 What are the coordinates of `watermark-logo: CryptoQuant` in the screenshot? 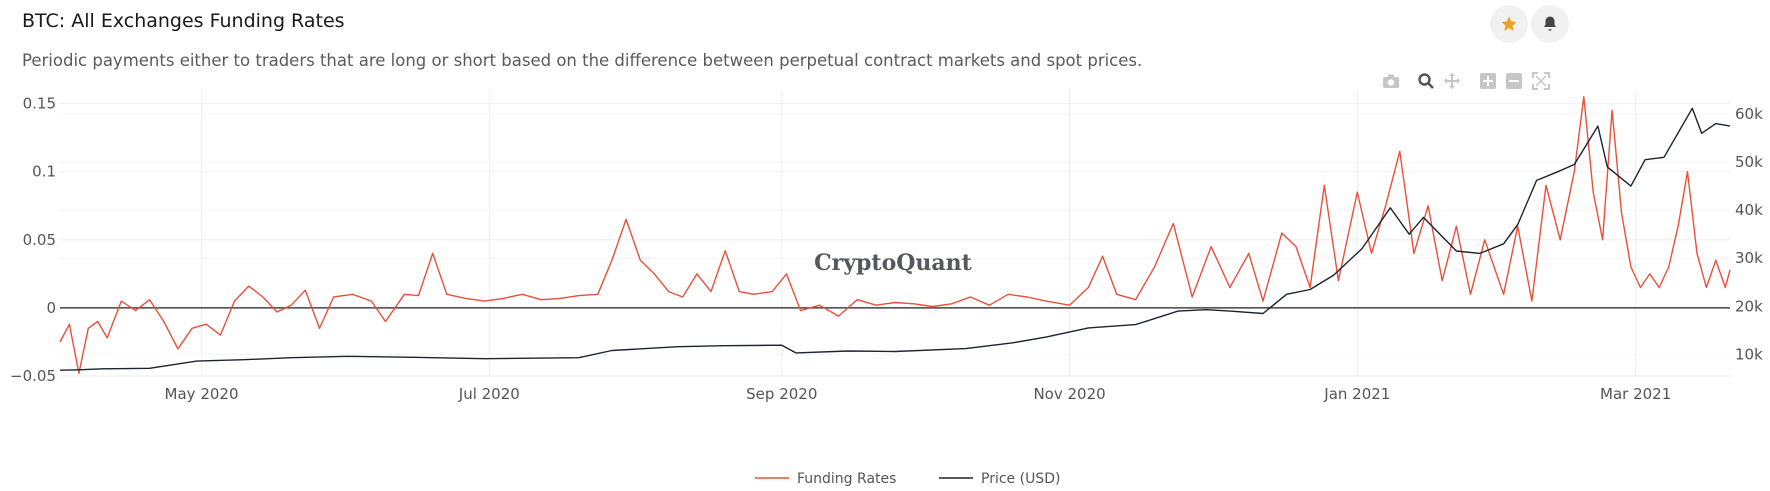 It's located at (893, 263).